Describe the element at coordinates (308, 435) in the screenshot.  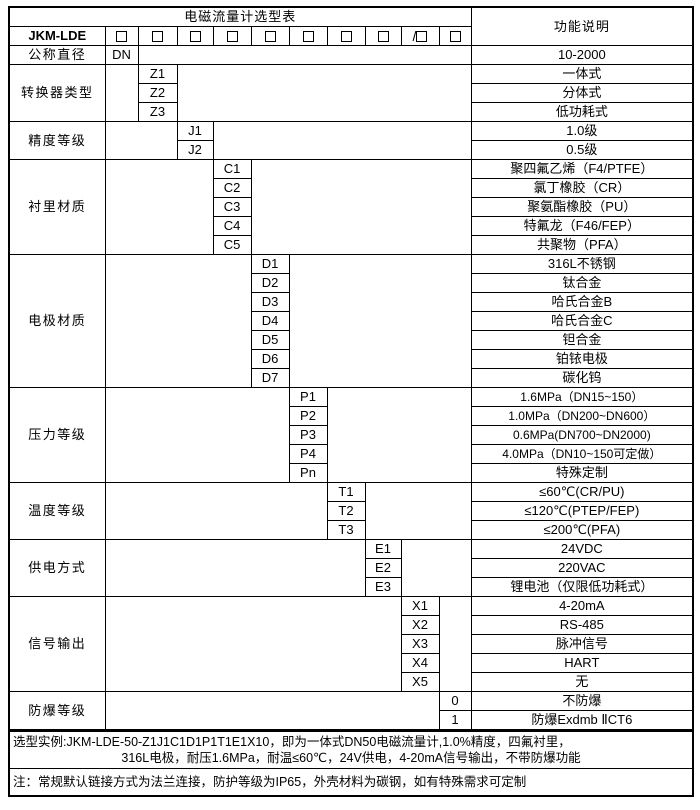
I see `code-cell-P3: P3` at that location.